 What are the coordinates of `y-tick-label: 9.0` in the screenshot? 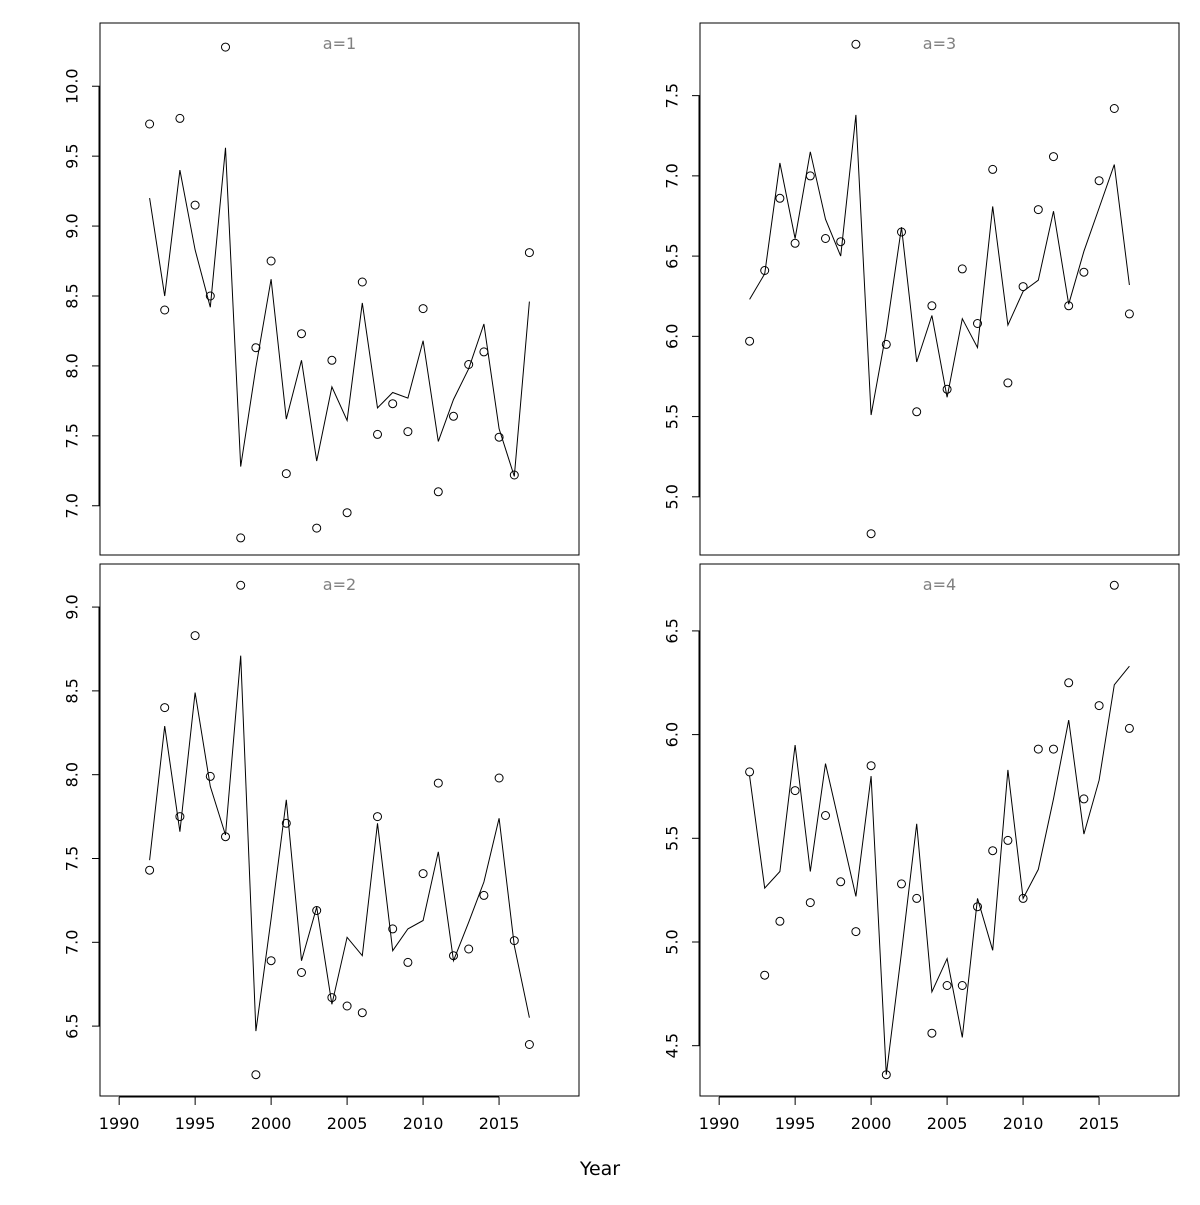 It's located at (72, 606).